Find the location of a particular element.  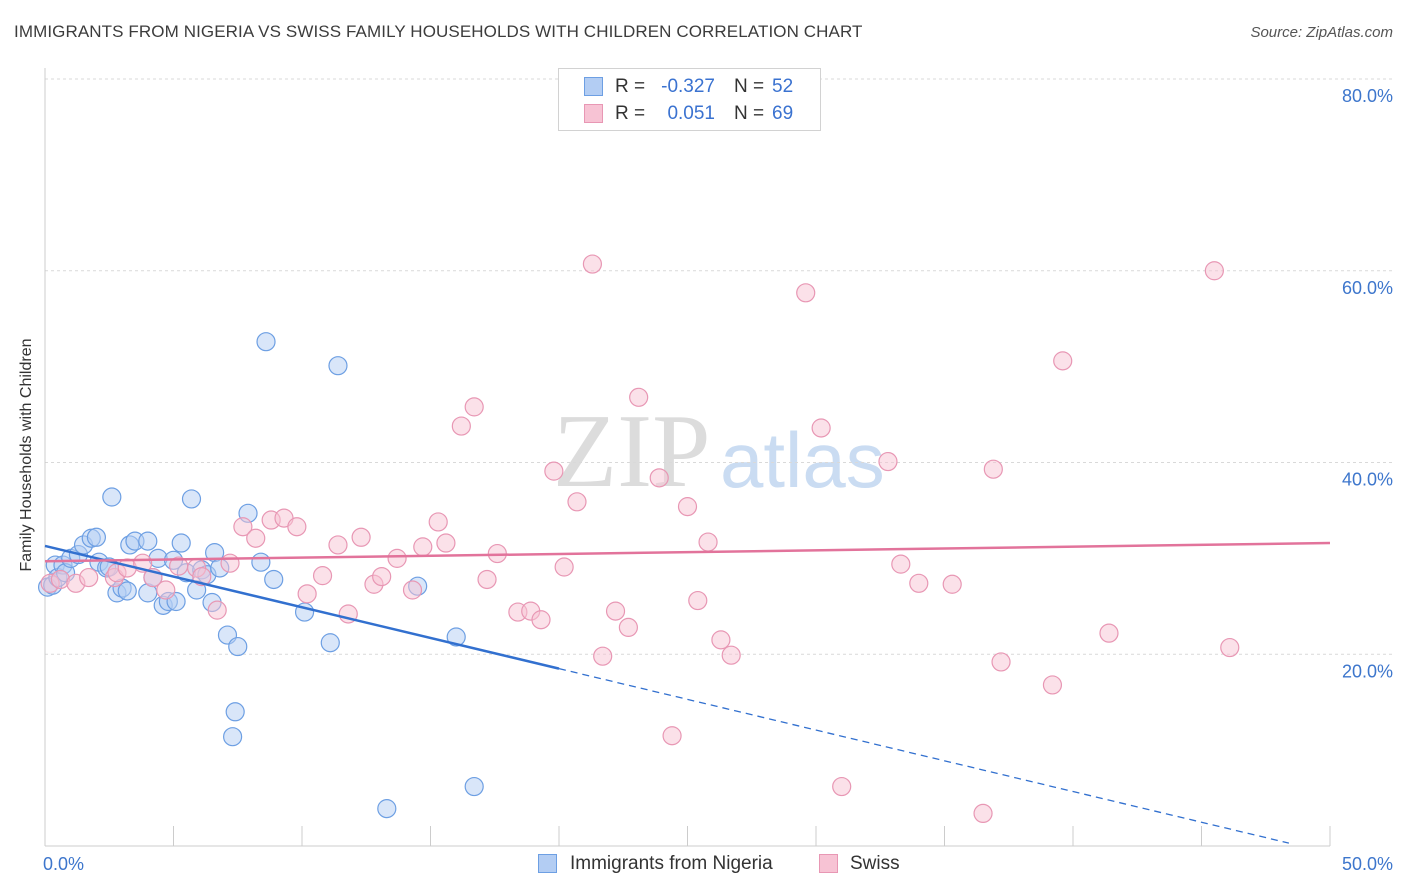

y-tick-label: 40.0% is located at coordinates (1367, 480).